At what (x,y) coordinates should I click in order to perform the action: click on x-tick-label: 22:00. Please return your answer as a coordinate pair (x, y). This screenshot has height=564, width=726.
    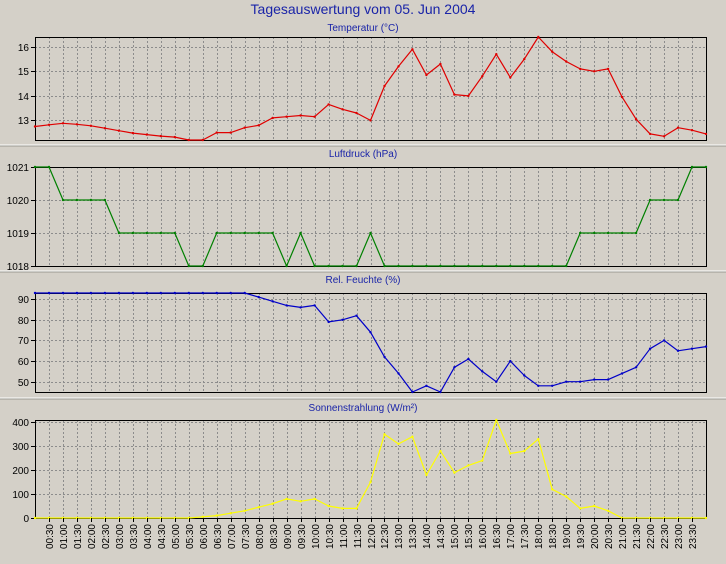
    Looking at the image, I should click on (651, 536).